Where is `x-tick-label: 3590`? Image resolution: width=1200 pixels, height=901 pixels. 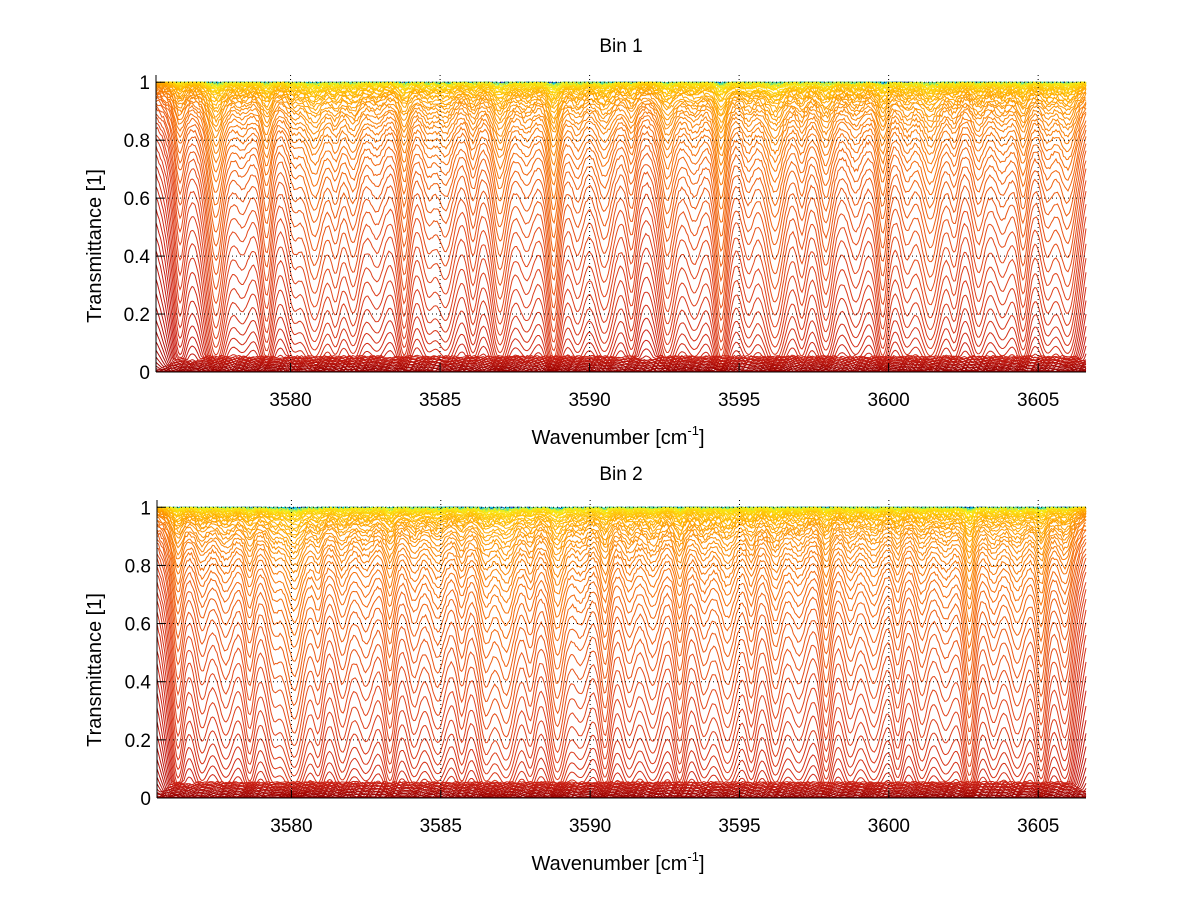 x-tick-label: 3590 is located at coordinates (589, 400).